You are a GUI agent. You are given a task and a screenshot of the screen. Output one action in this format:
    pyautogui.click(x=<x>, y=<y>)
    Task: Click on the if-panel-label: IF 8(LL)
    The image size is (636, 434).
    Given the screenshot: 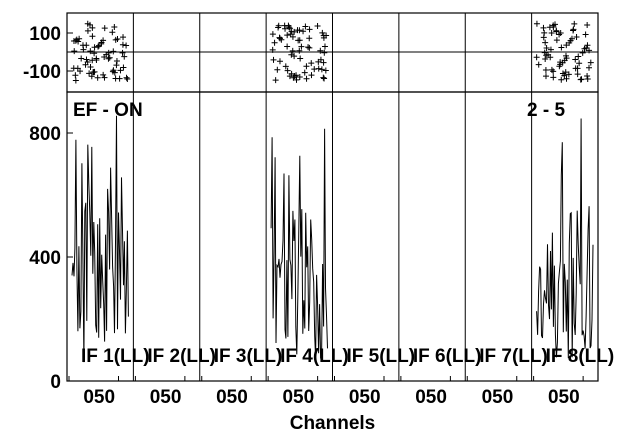 What is the action you would take?
    pyautogui.click(x=580, y=356)
    